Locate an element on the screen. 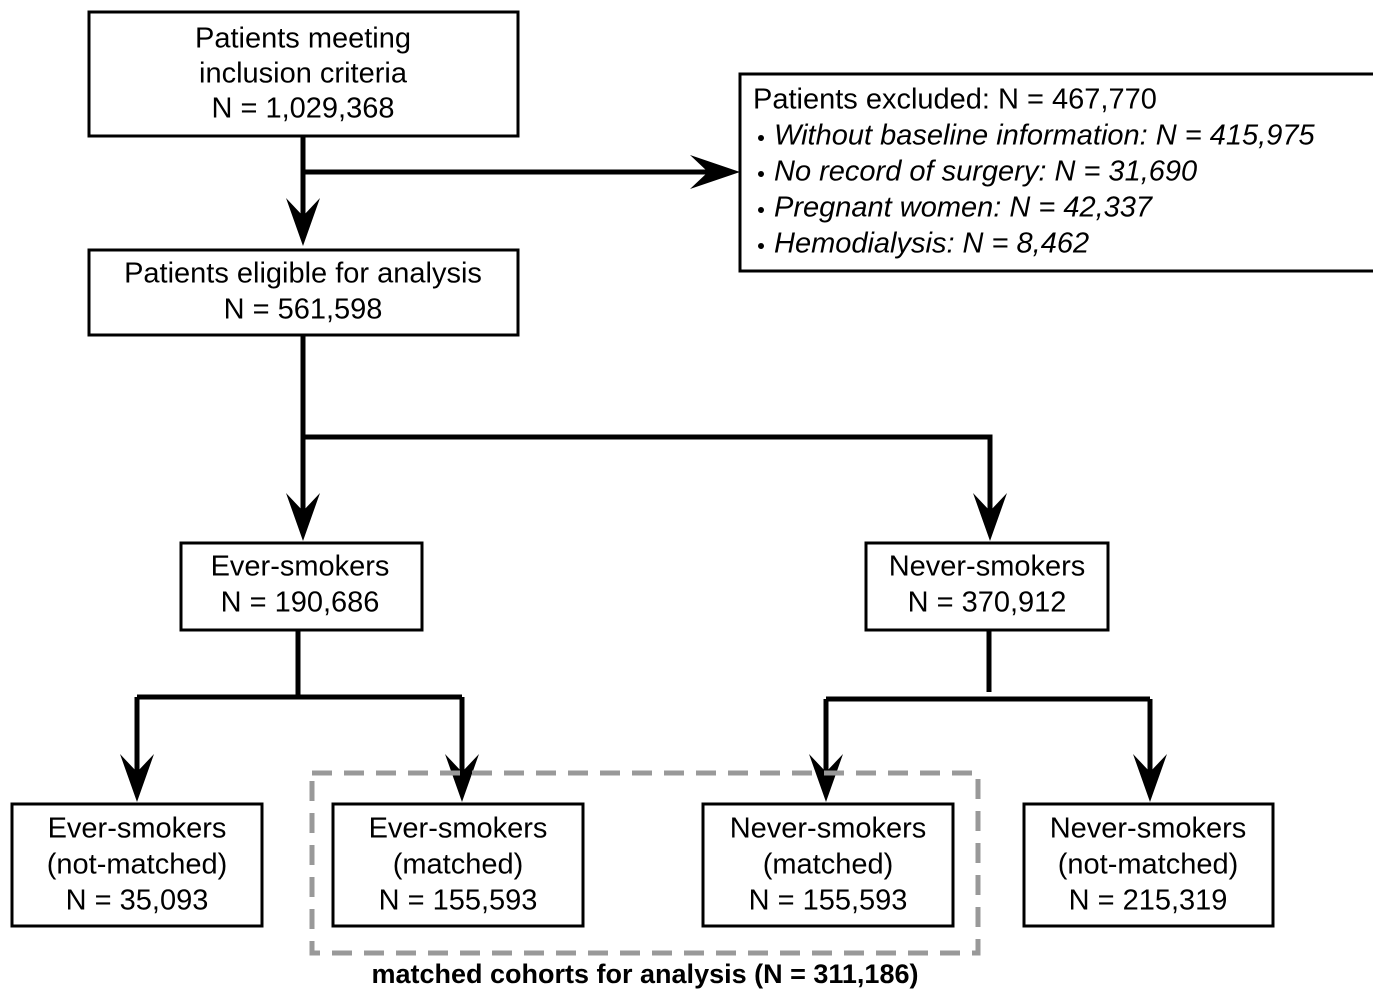  excluded-title: Patients excluded: N = 467,770 is located at coordinates (955, 100).